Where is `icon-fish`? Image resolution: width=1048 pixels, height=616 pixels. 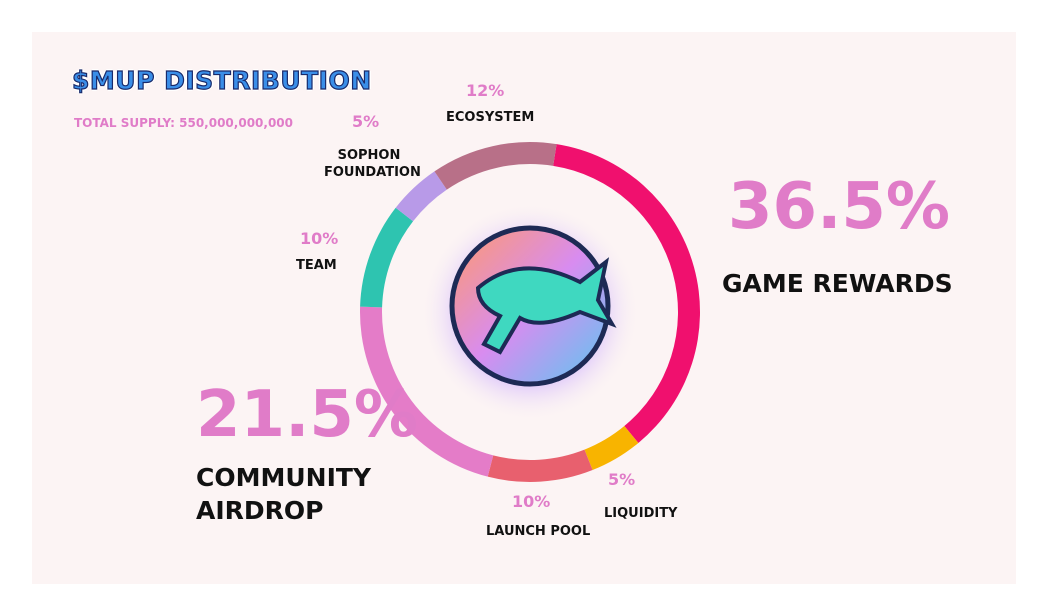 icon-fish is located at coordinates (546, 306).